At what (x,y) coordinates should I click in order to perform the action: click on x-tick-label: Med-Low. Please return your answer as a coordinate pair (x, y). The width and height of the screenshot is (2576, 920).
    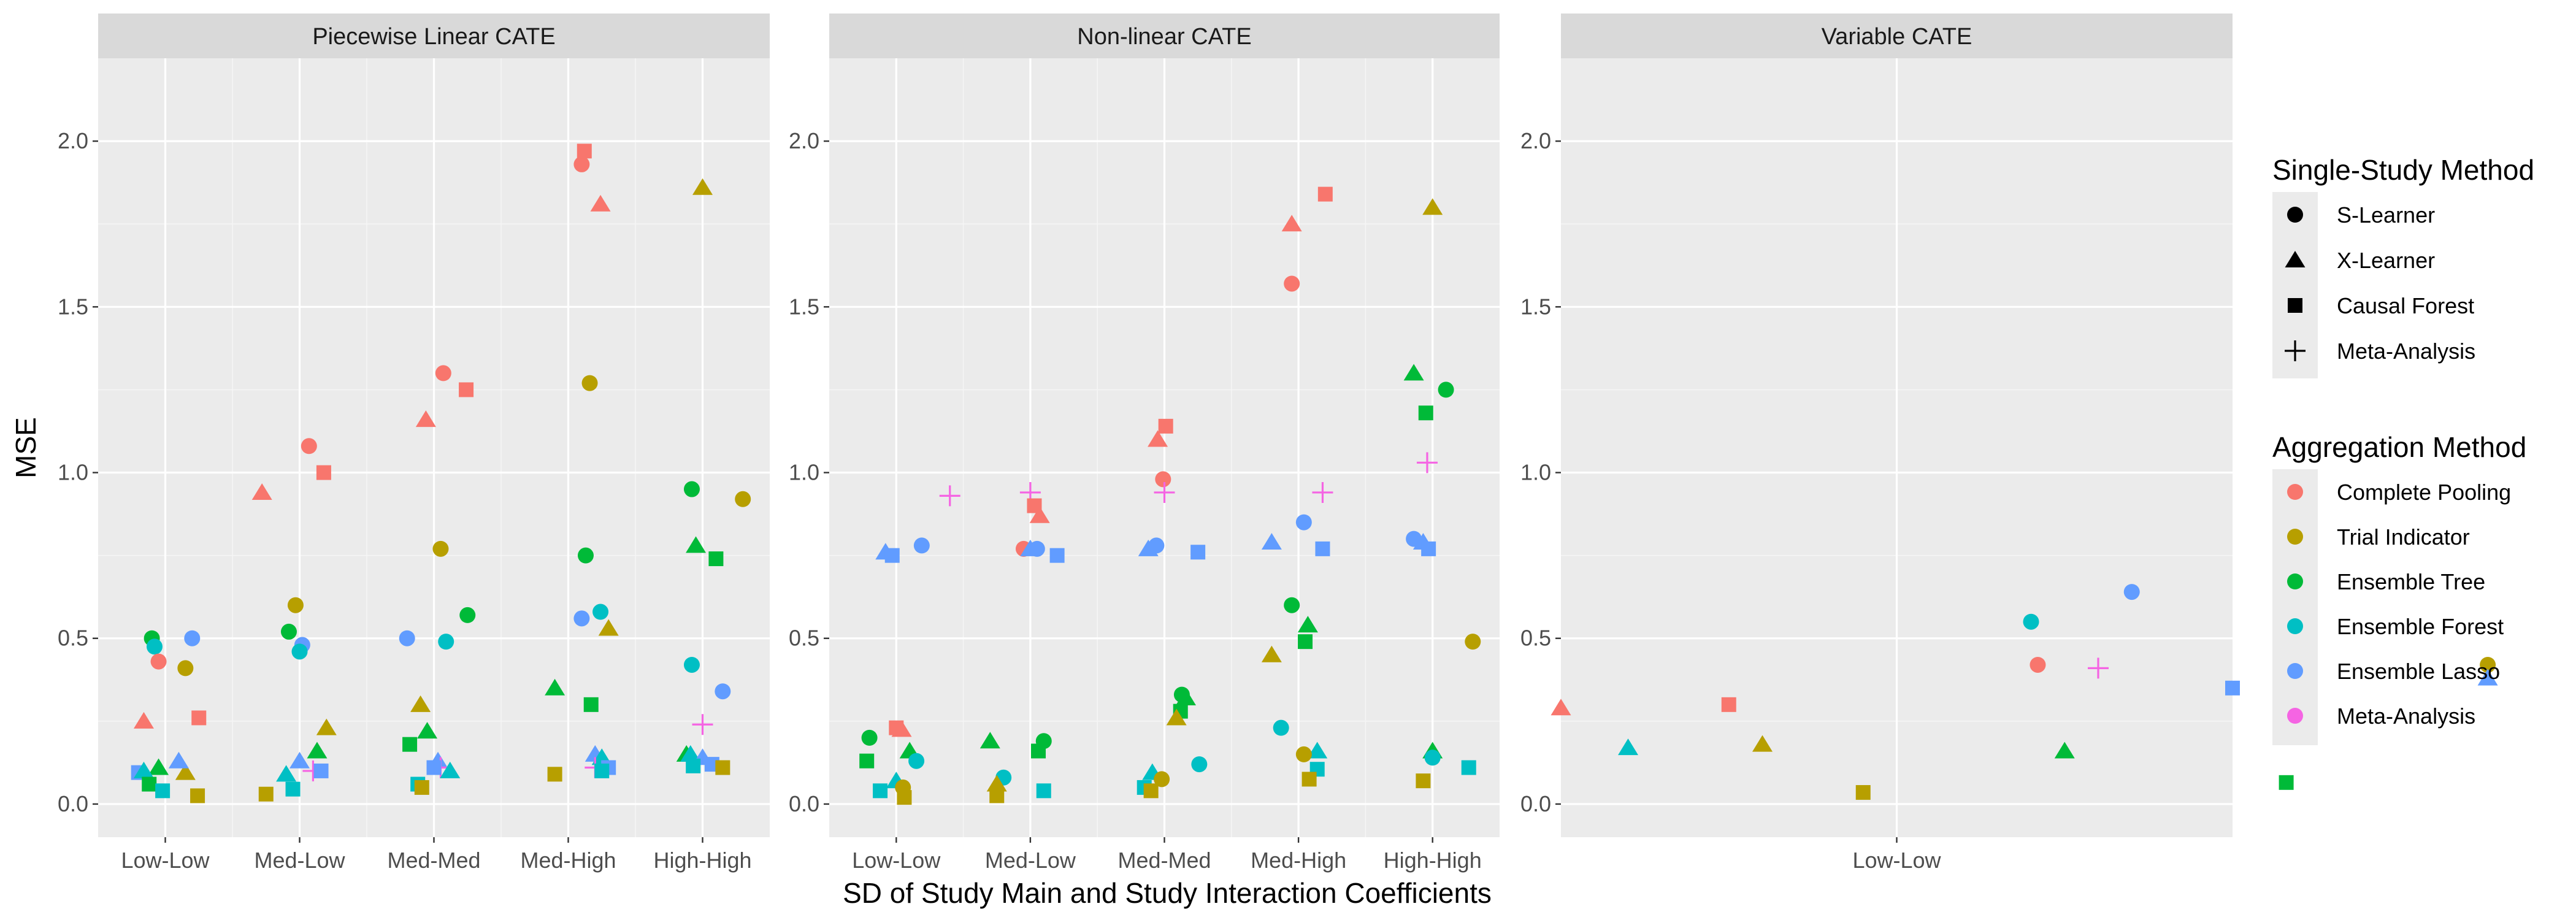
    Looking at the image, I should click on (299, 860).